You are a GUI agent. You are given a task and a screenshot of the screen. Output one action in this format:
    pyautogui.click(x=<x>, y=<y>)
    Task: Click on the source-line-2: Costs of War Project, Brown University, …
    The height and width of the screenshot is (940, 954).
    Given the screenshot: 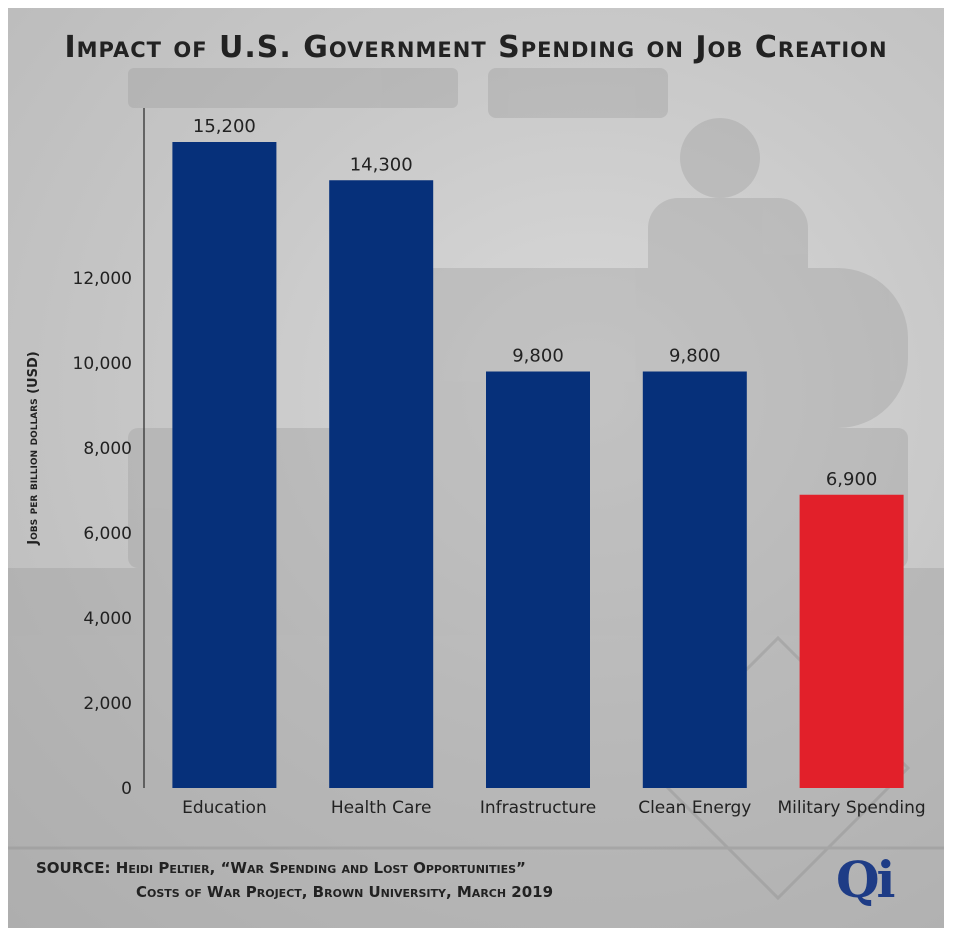 What is the action you would take?
    pyautogui.click(x=345, y=892)
    